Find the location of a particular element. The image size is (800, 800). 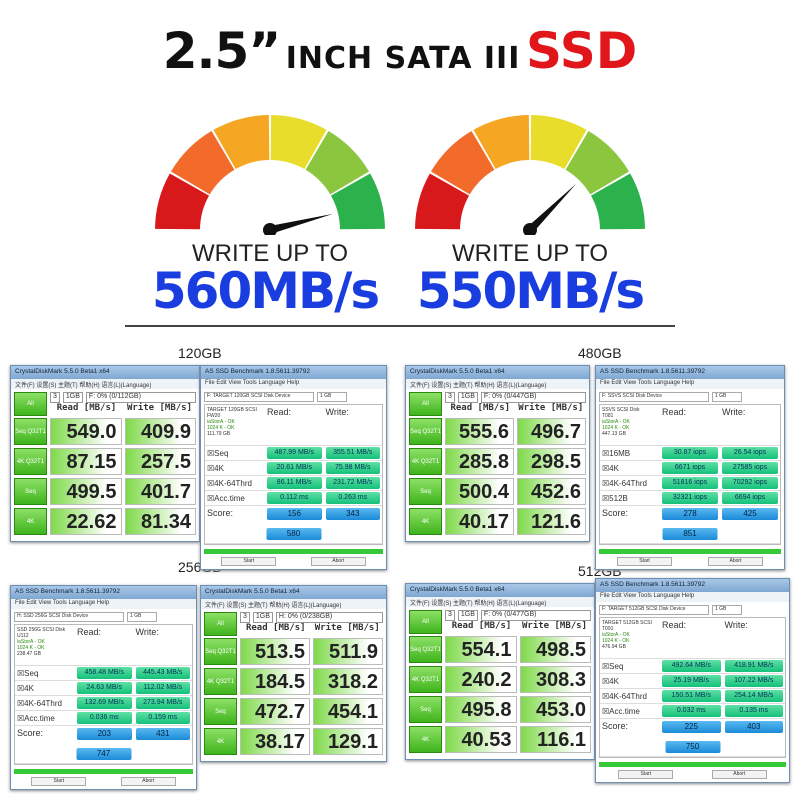

write-cell: 355.51 MB/s is located at coordinates (353, 453).